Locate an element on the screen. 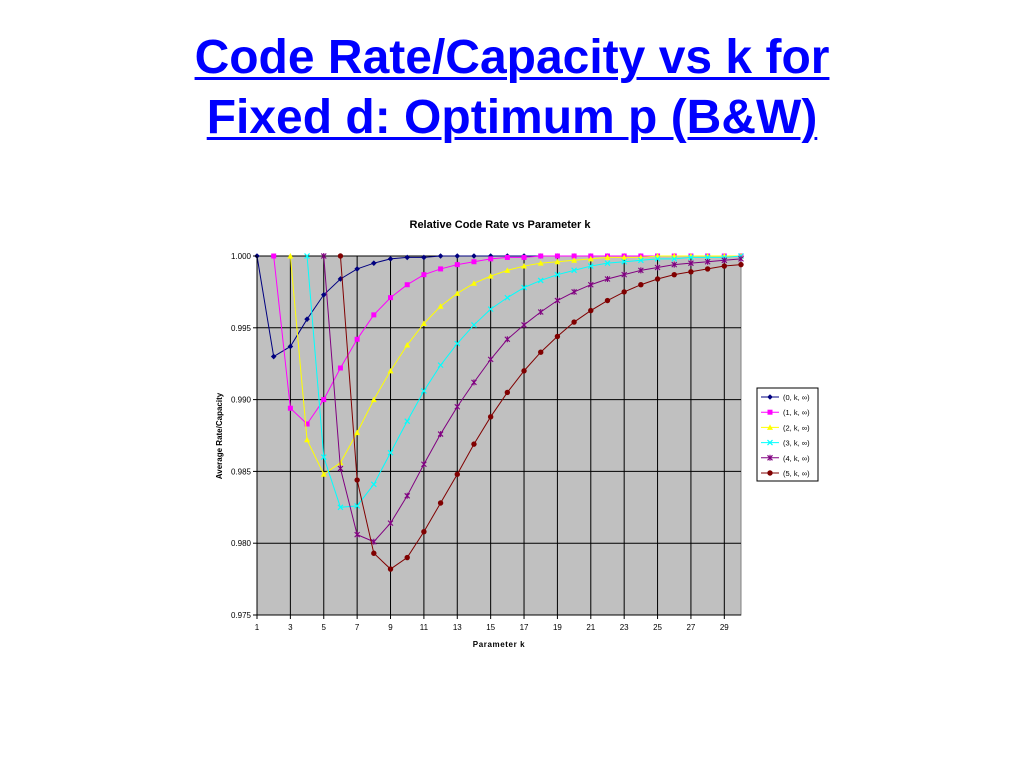 This screenshot has height=768, width=1024. x-axis-label: Parameter k is located at coordinates (499, 644).